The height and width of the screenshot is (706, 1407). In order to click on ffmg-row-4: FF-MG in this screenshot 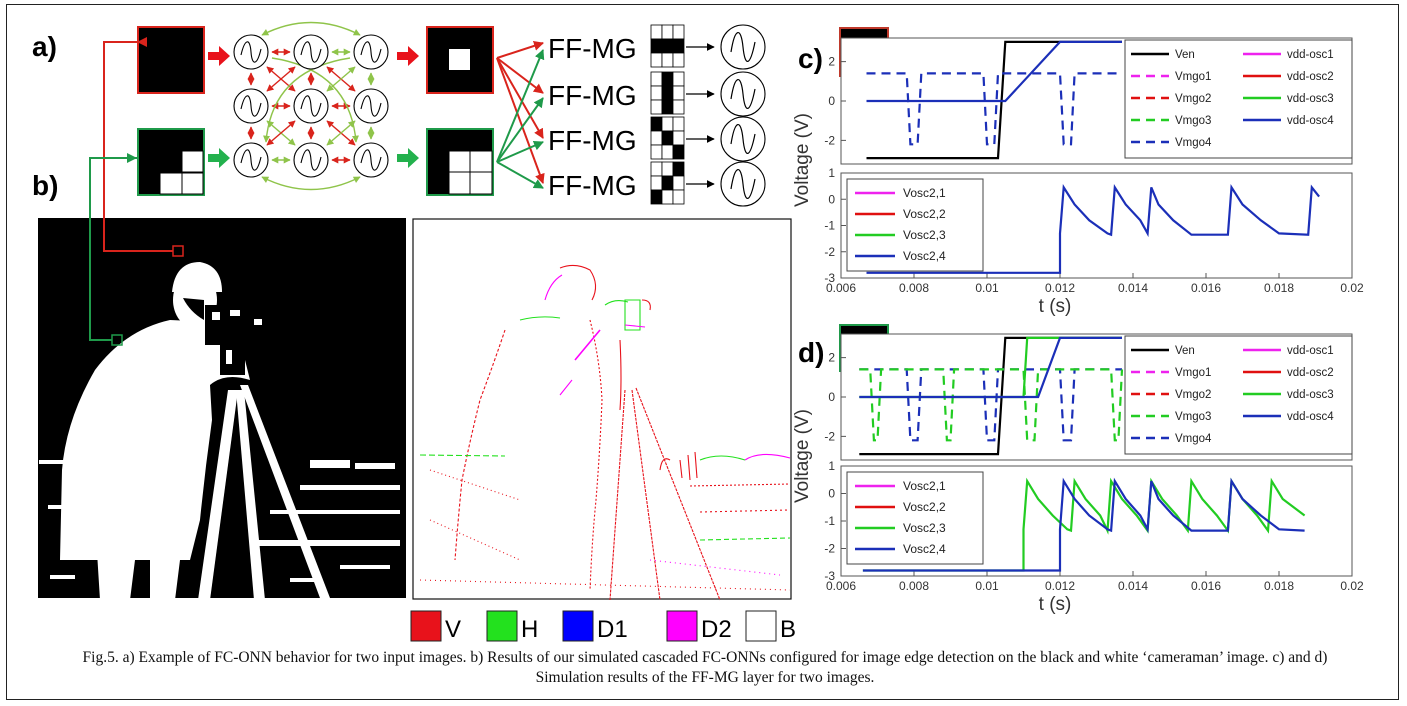, I will do `click(657, 184)`.